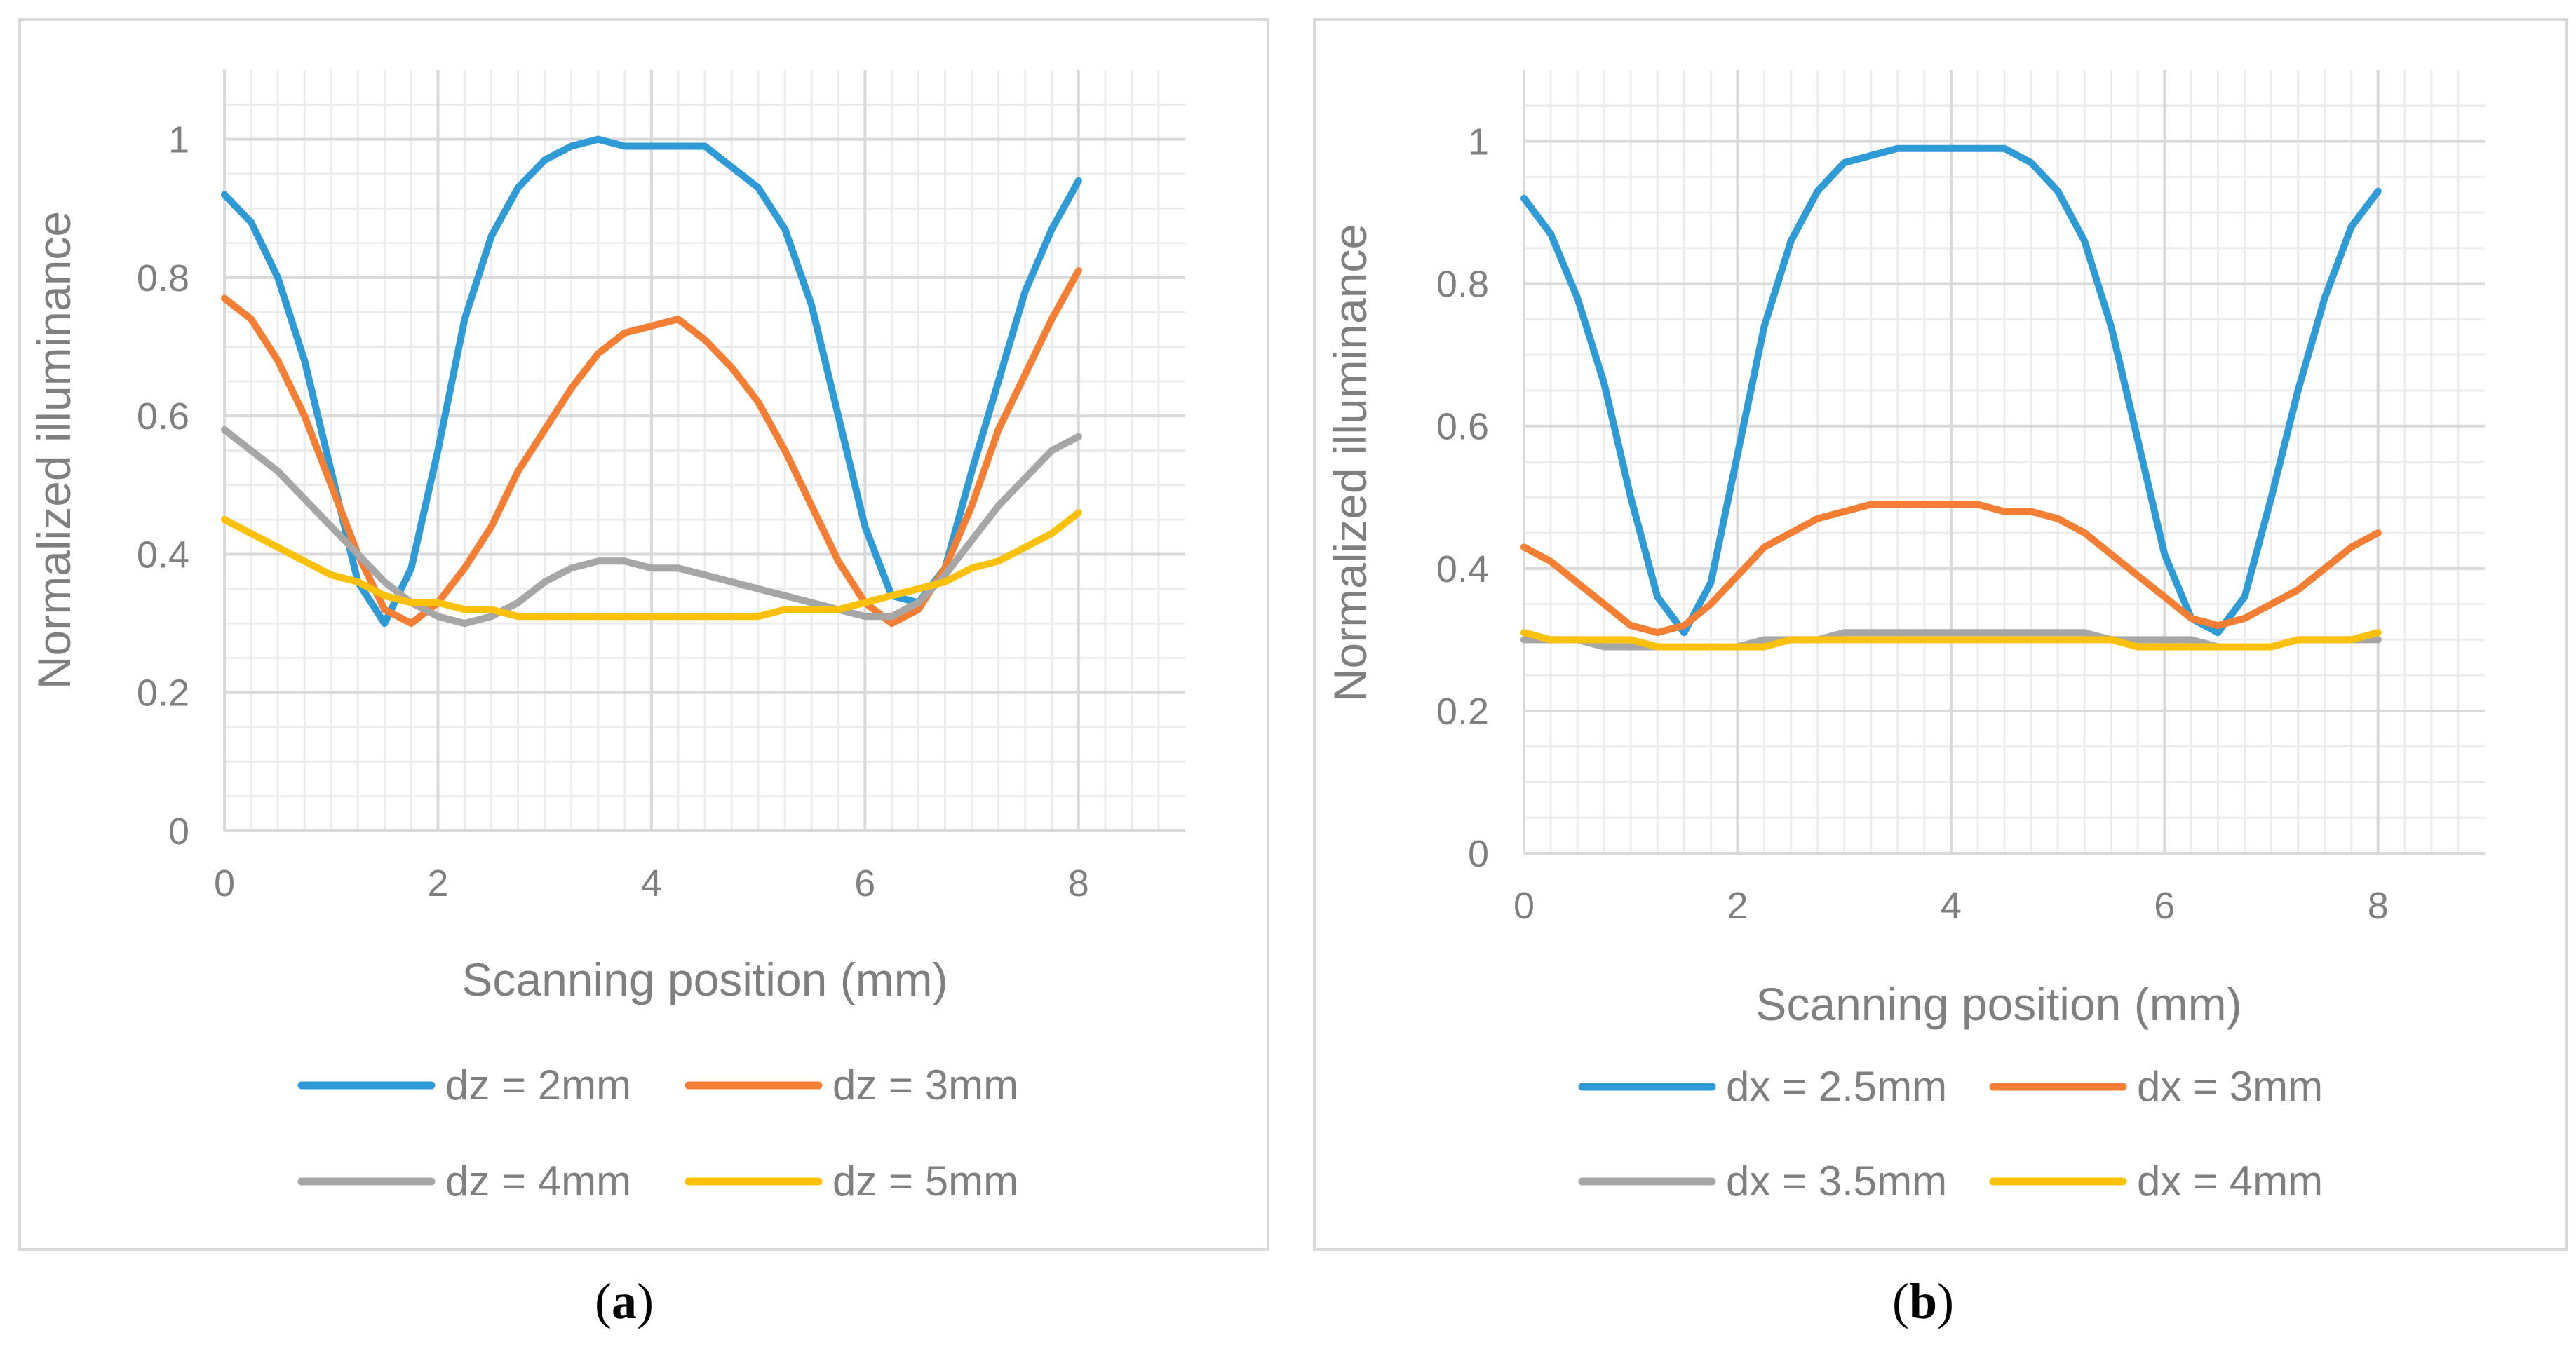  What do you see at coordinates (2230, 1181) in the screenshot?
I see `legend-label-4: dx = 4mm` at bounding box center [2230, 1181].